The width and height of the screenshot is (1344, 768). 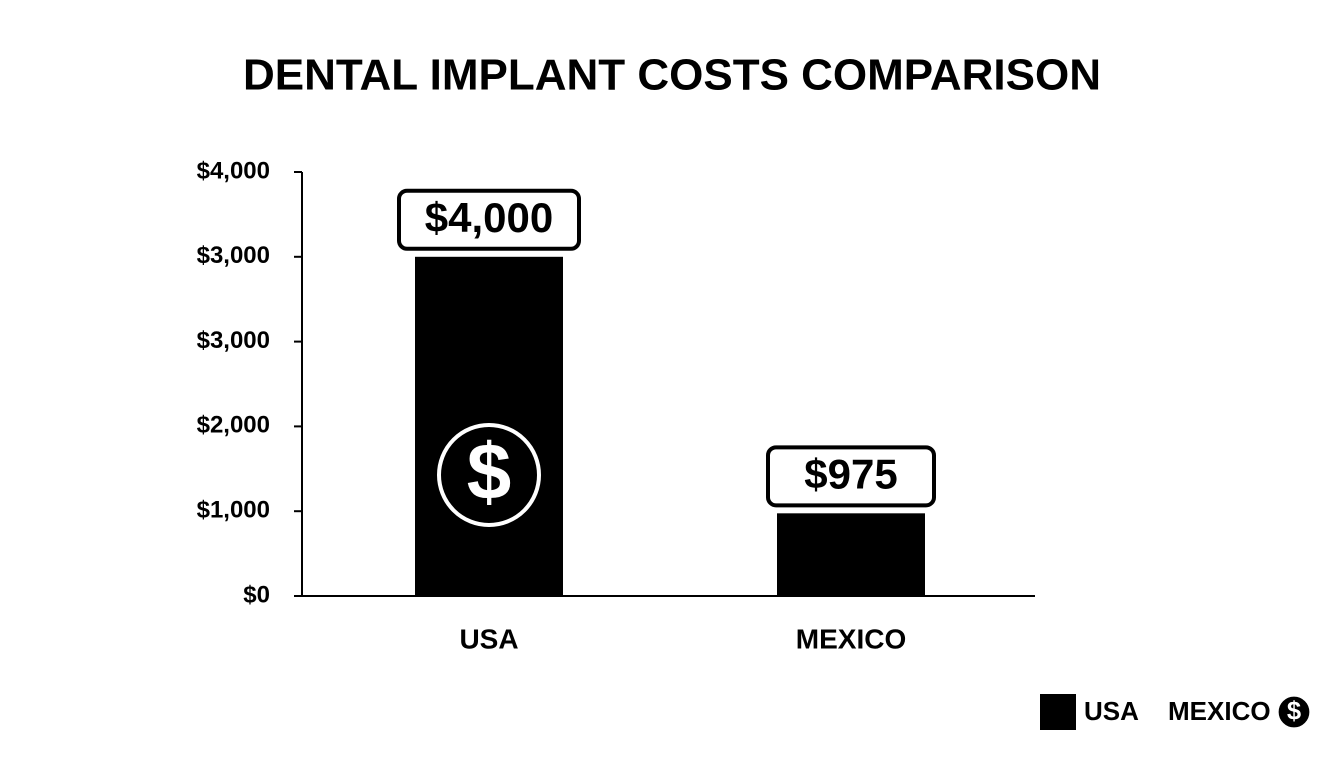 I want to click on value-label: $4,000, so click(x=489, y=217).